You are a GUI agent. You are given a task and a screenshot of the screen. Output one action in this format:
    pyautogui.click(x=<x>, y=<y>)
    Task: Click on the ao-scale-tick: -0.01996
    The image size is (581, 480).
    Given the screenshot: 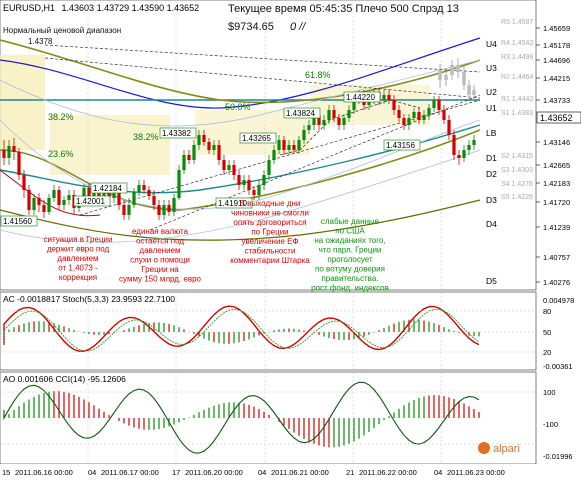 What is the action you would take?
    pyautogui.click(x=558, y=456)
    